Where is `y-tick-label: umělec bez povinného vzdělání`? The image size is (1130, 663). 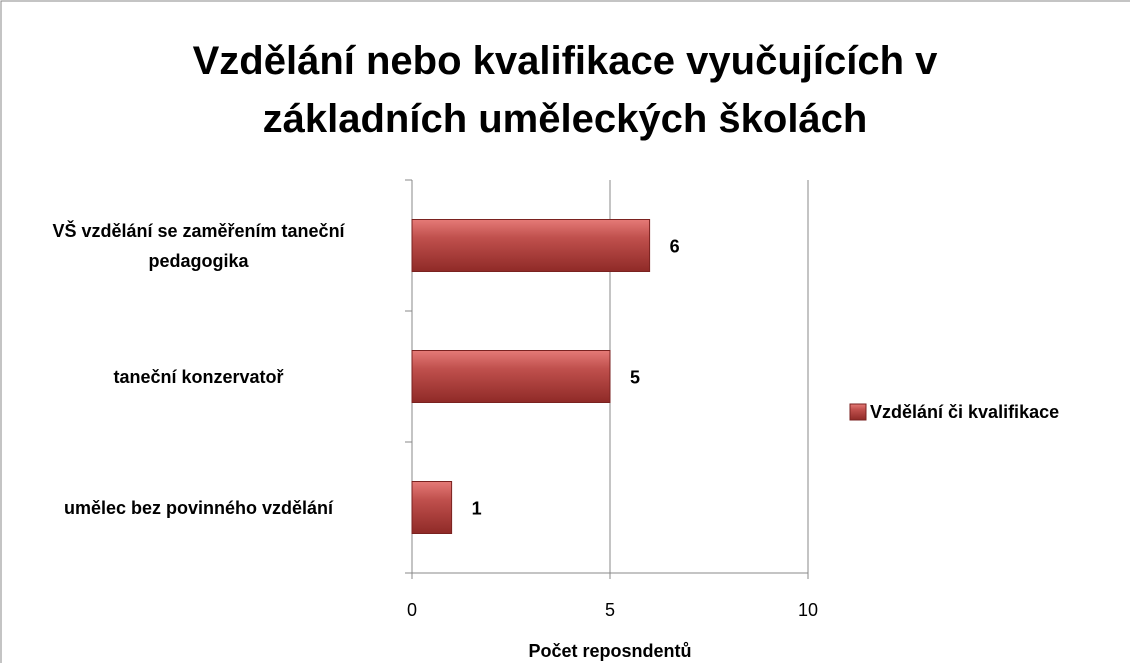 y-tick-label: umělec bez povinného vzdělání is located at coordinates (198, 507).